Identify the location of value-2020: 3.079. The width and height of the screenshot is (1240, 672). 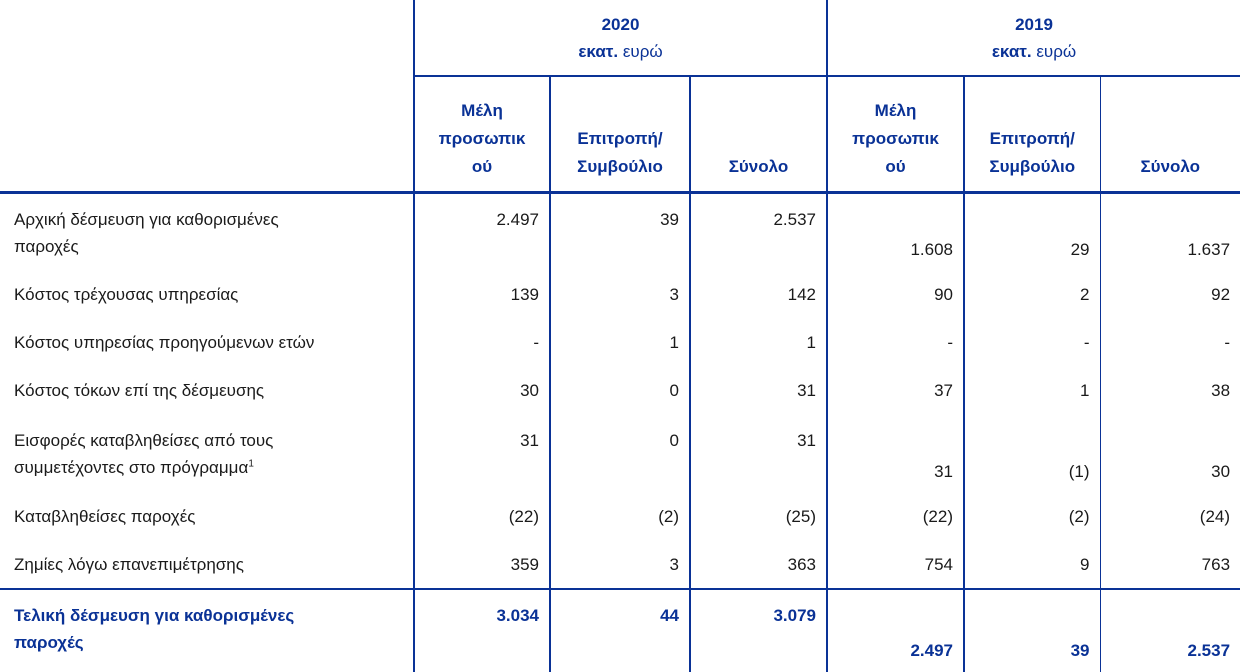
(758, 630).